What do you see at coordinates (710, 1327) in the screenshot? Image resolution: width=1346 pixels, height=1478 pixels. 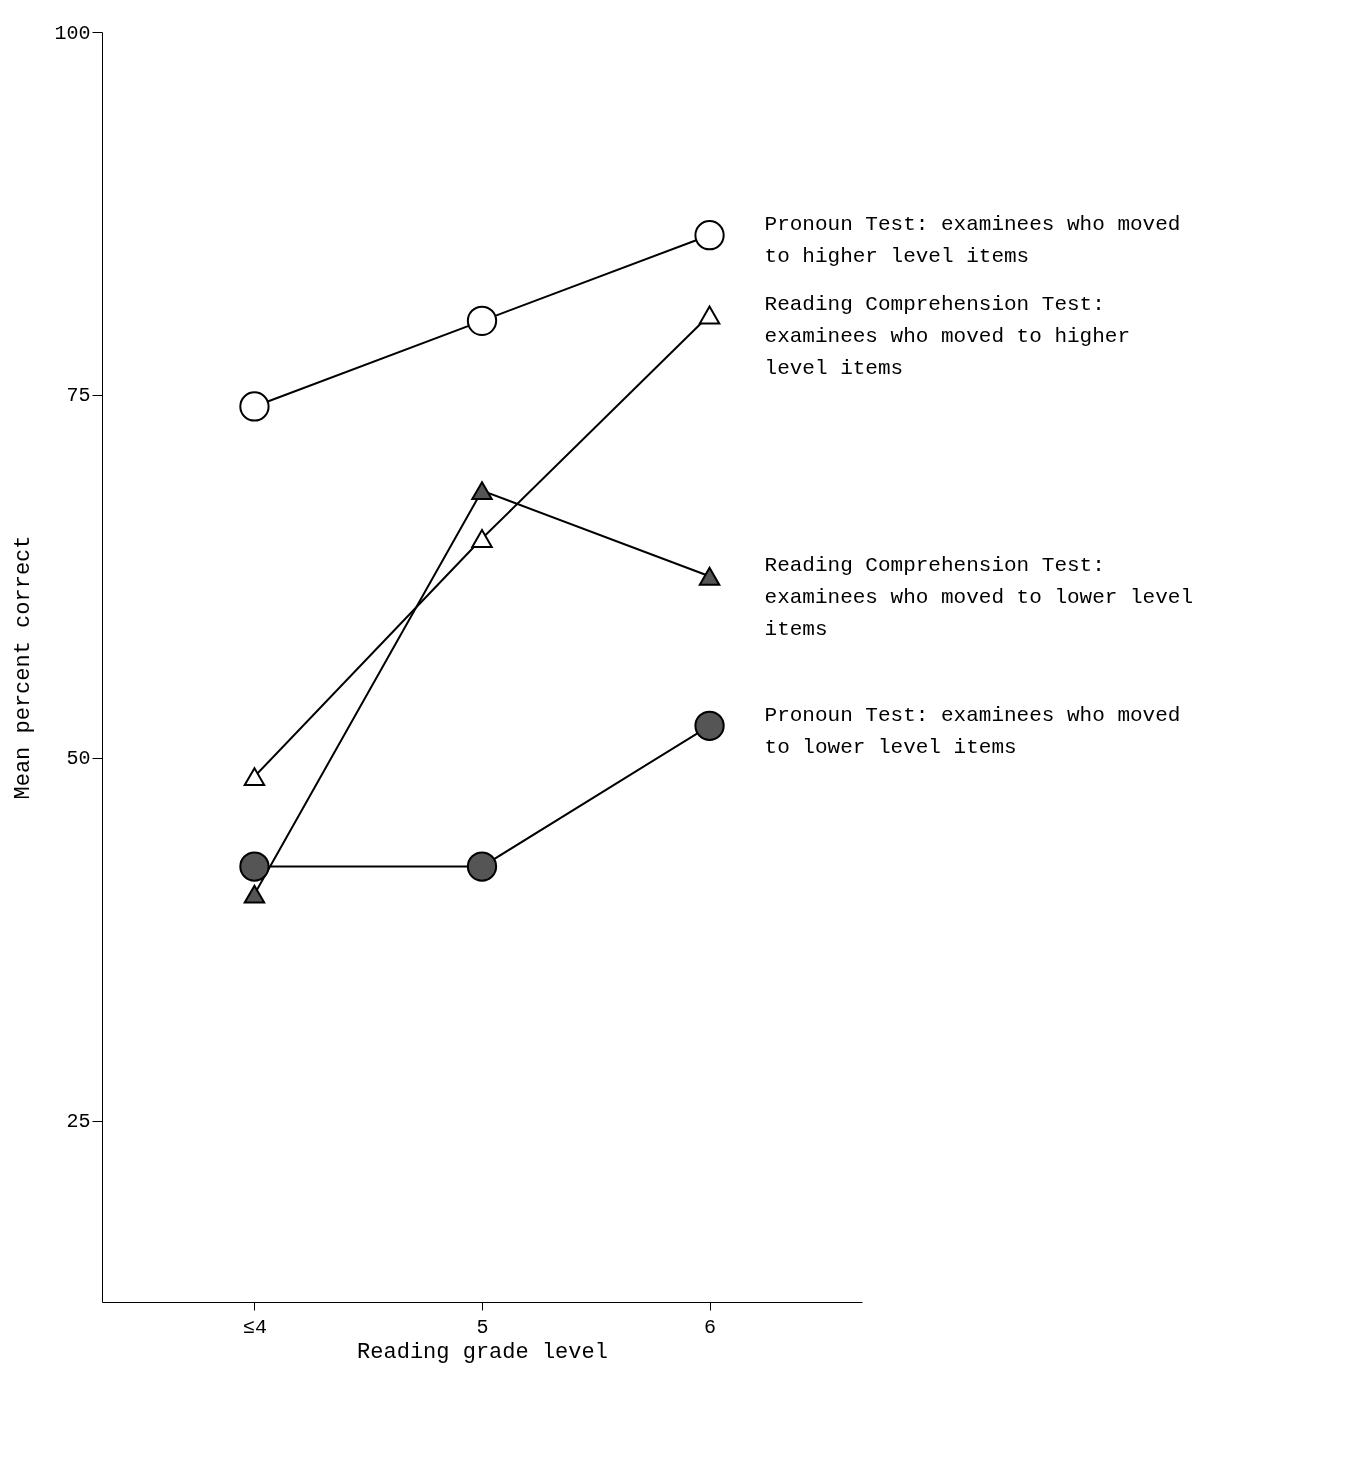 I see `x-tick-label: 6` at bounding box center [710, 1327].